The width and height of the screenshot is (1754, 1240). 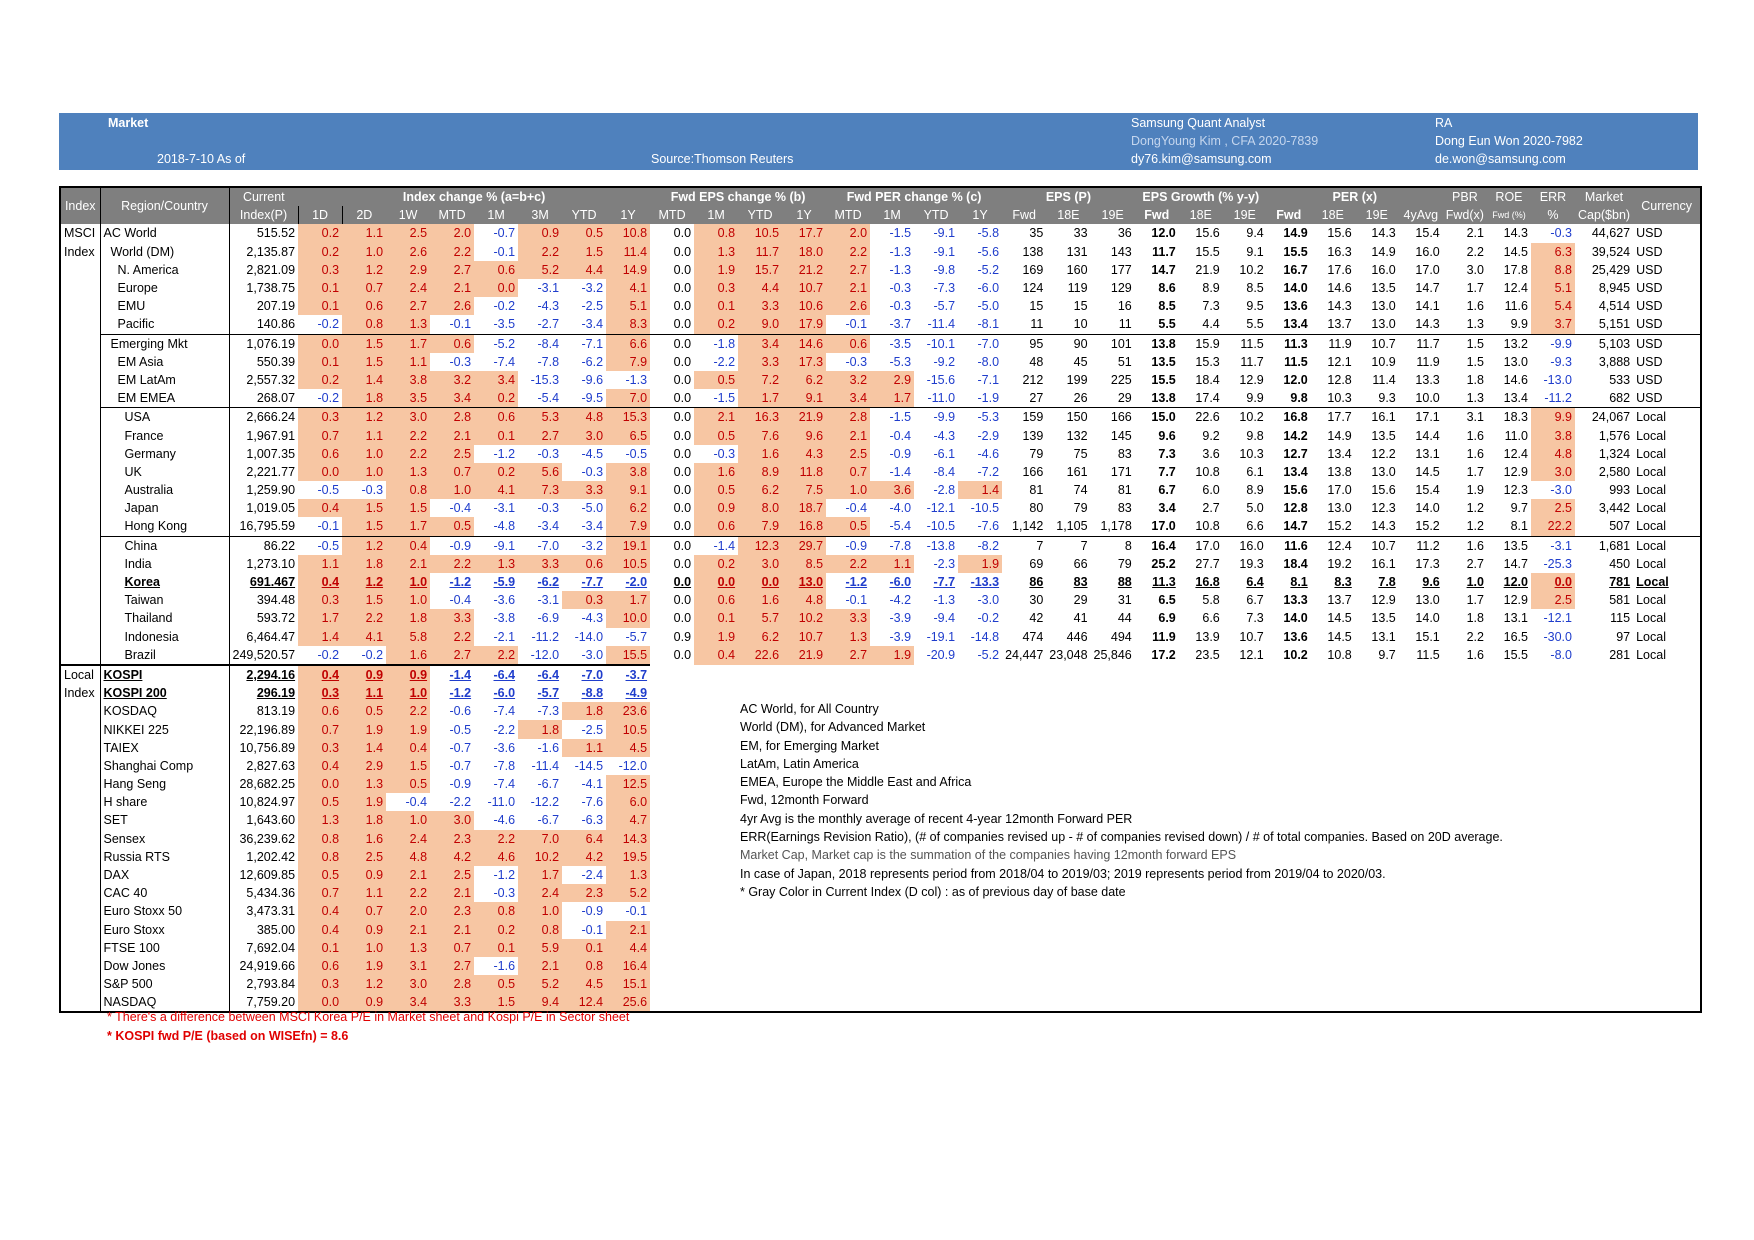 I want to click on col-header-epsg-sub: 19E, so click(x=1244, y=215).